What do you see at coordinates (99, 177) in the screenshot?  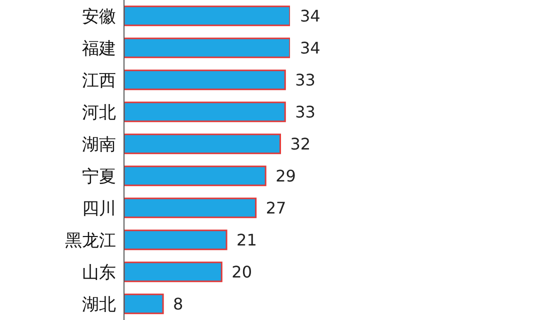 I see `y-tick-label: 宁夏` at bounding box center [99, 177].